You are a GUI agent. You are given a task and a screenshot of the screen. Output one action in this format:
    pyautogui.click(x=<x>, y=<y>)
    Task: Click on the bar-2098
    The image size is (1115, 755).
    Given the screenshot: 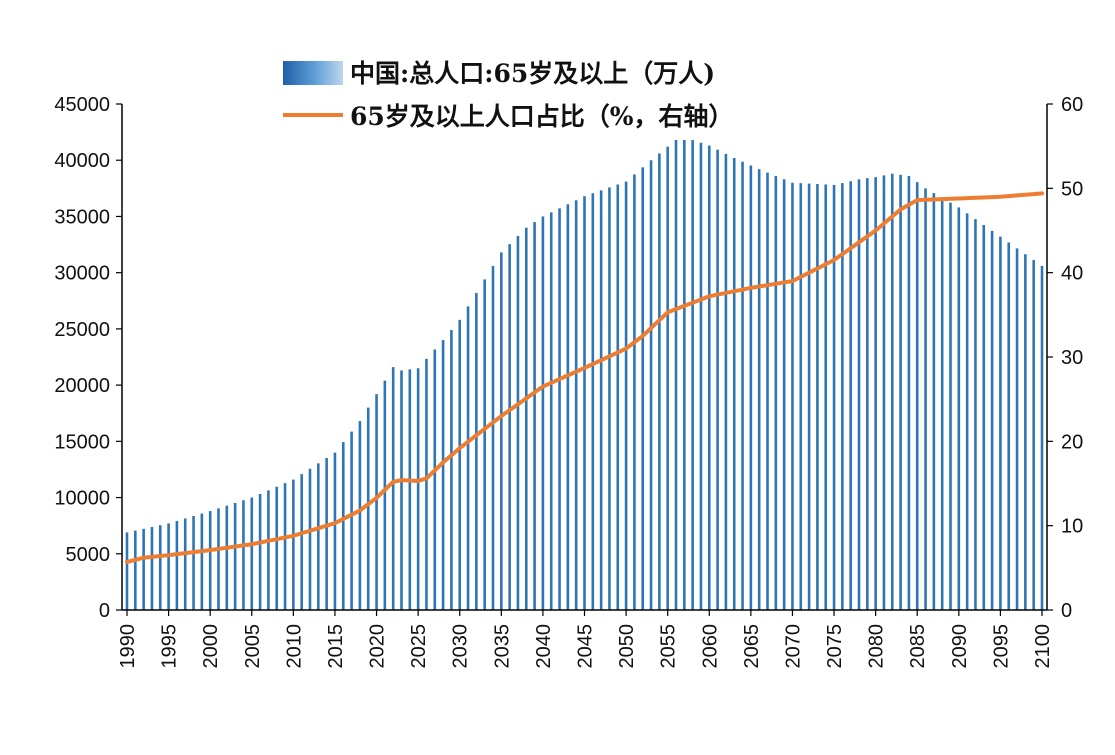 What is the action you would take?
    pyautogui.click(x=1025, y=432)
    